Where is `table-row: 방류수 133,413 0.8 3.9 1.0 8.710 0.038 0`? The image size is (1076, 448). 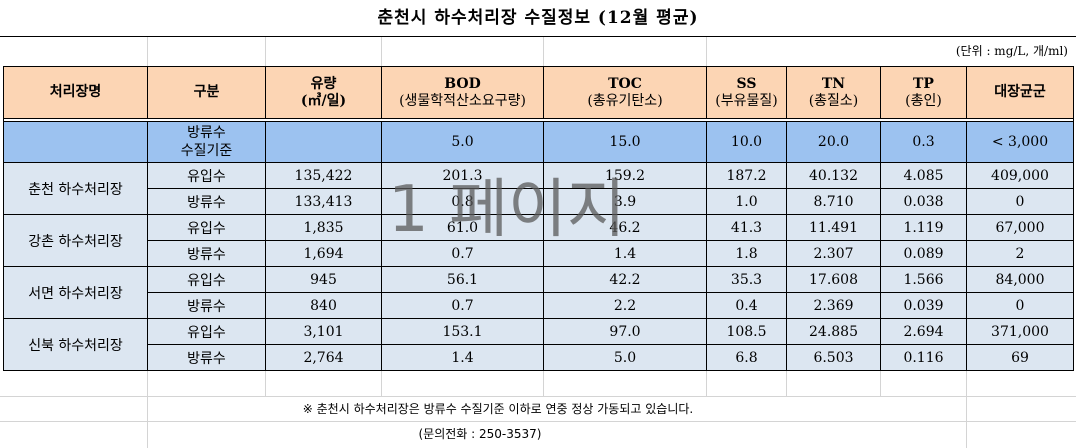
table-row: 방류수 133,413 0.8 3.9 1.0 8.710 0.038 0 is located at coordinates (539, 201).